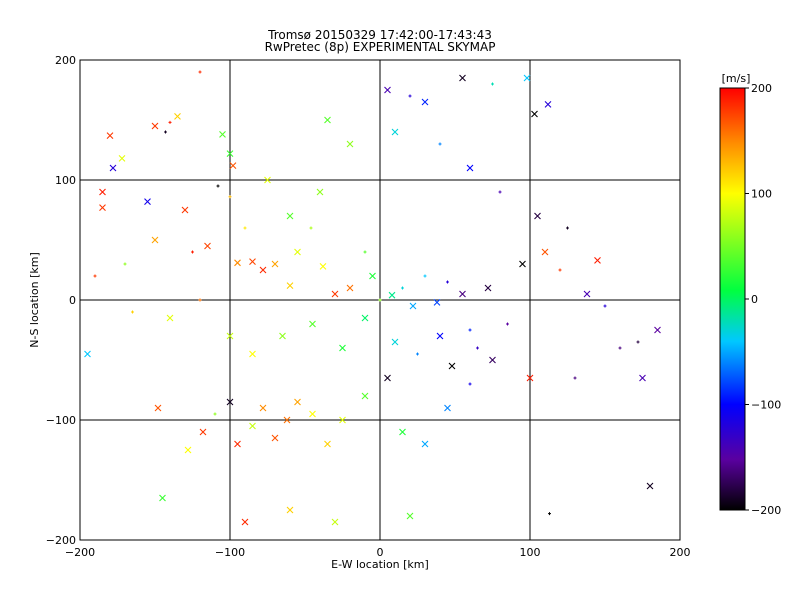 This screenshot has height=600, width=800. Describe the element at coordinates (61, 300) in the screenshot. I see `y-axis-ticks: −200 −100 0 100 200` at that location.